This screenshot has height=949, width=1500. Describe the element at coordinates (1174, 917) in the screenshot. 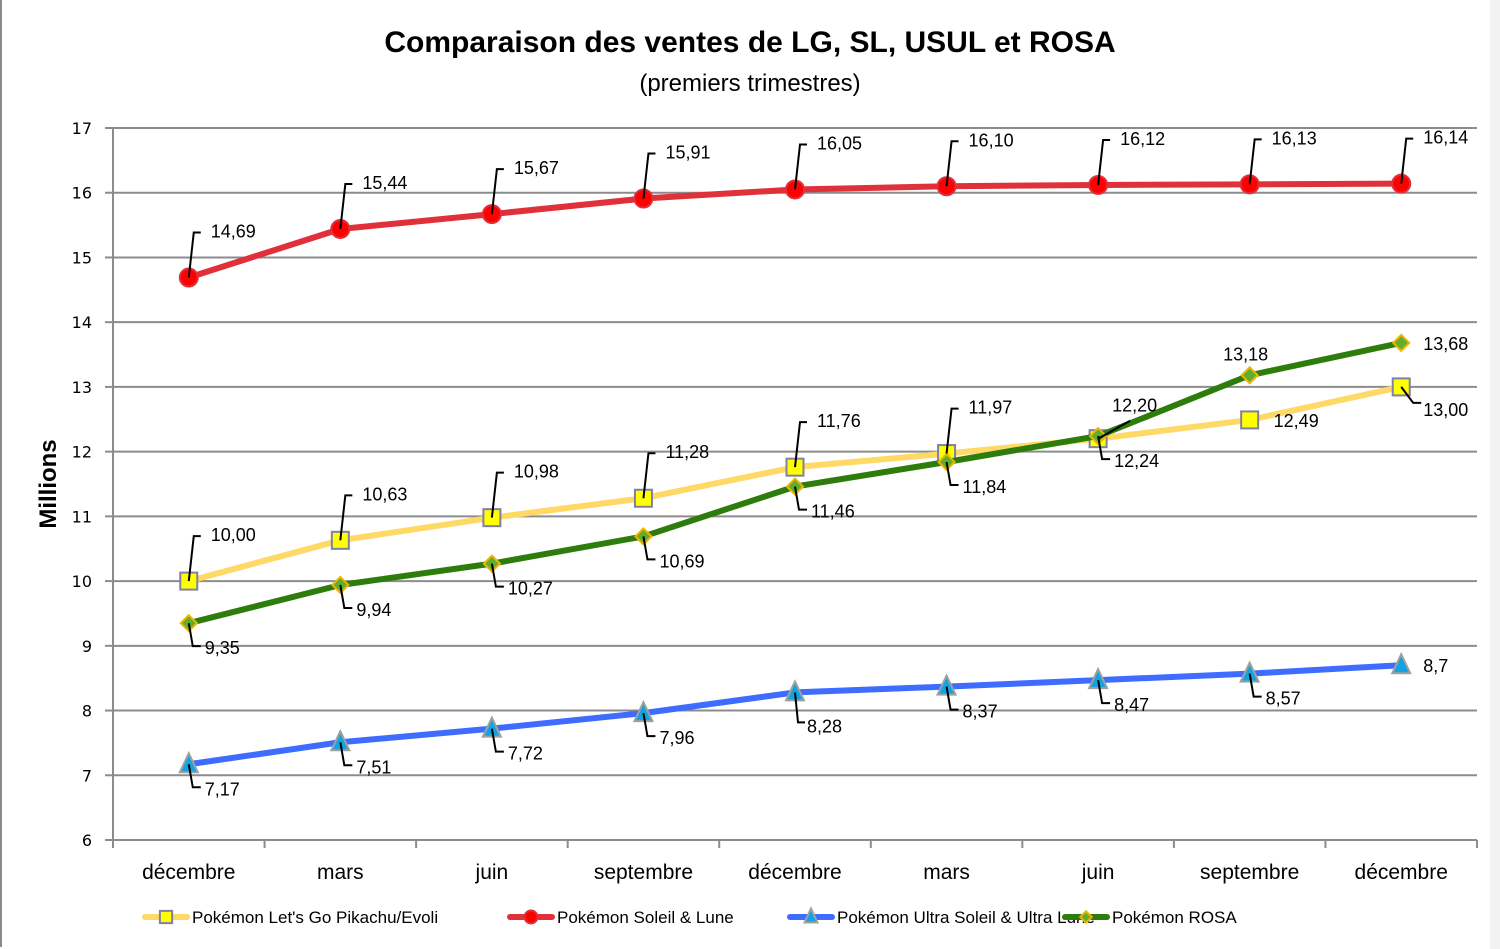

I see `legend-label: Pokémon ROSA` at that location.